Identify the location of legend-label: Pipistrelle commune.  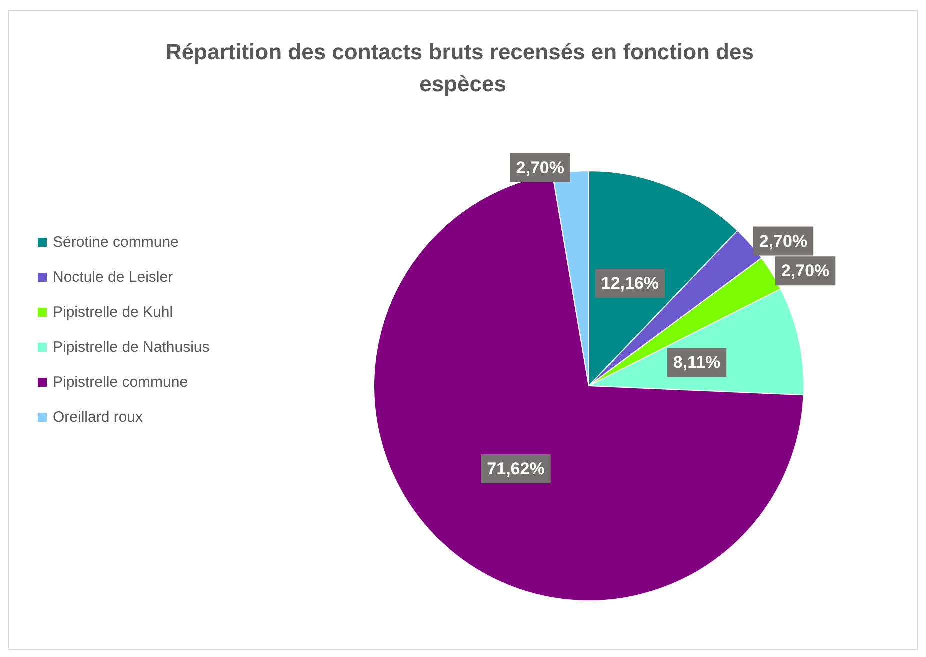
(120, 382).